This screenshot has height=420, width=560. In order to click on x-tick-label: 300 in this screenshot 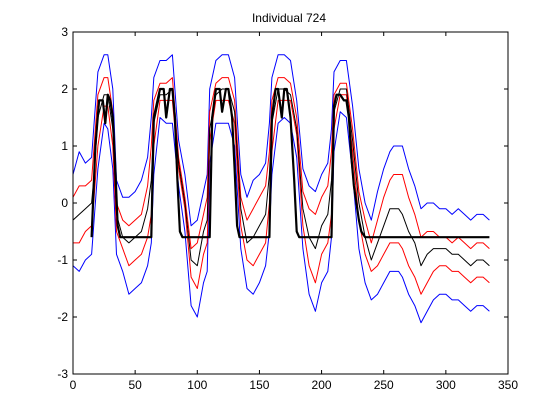, I will do `click(446, 385)`.